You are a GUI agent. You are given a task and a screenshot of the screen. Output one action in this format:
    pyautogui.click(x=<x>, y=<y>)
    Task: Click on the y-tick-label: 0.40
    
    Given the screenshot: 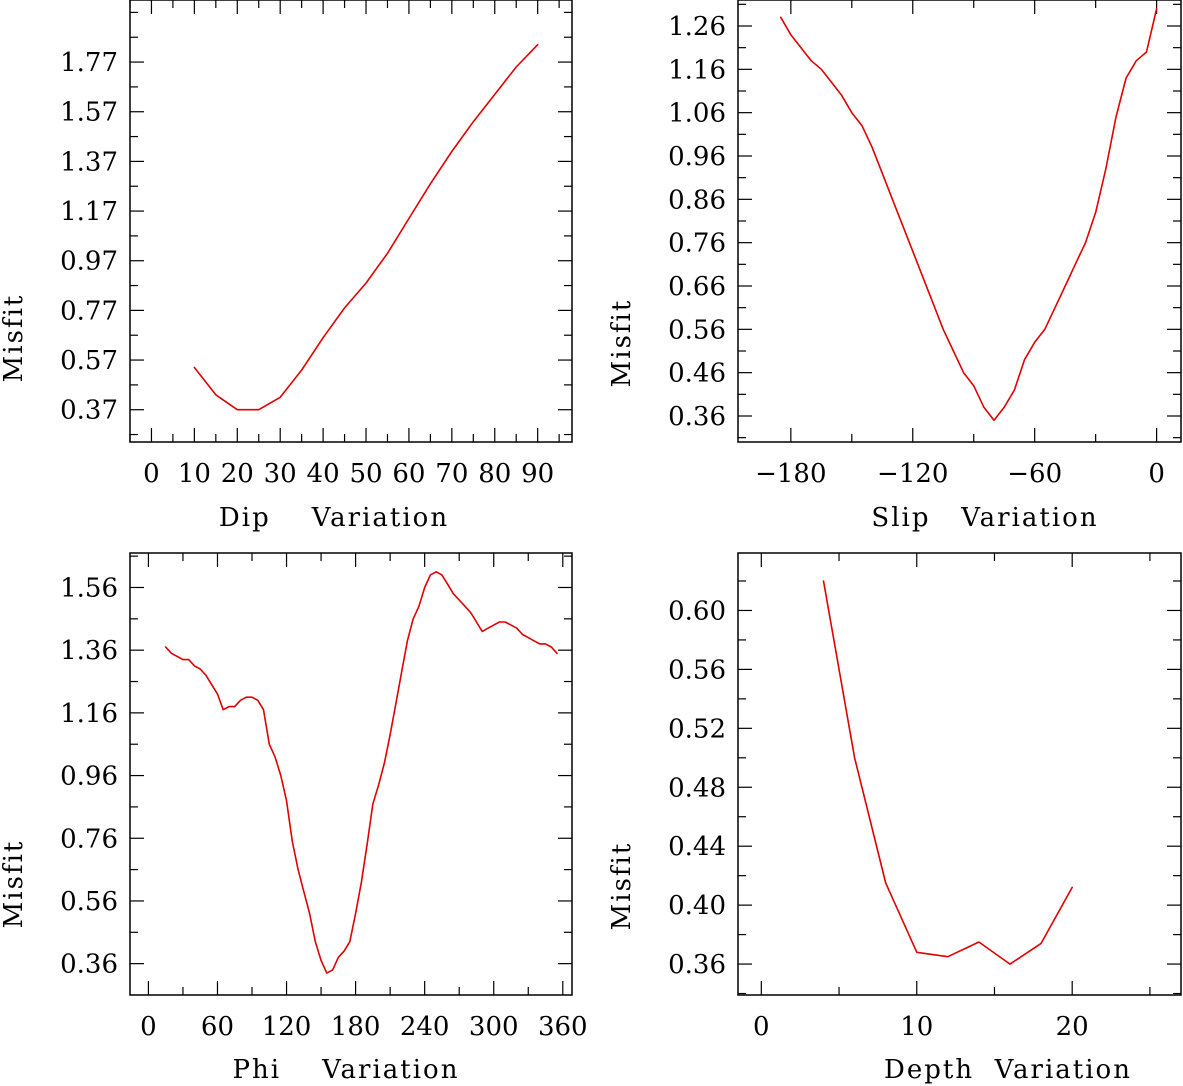 What is the action you would take?
    pyautogui.click(x=697, y=906)
    